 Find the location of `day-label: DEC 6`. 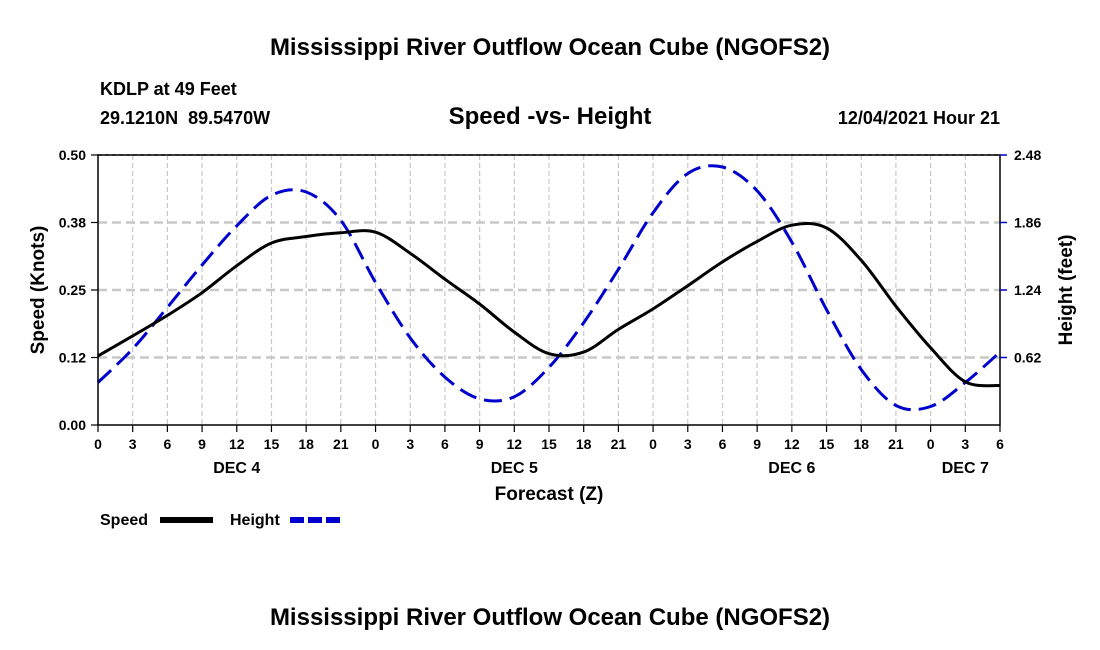

day-label: DEC 6 is located at coordinates (791, 468).